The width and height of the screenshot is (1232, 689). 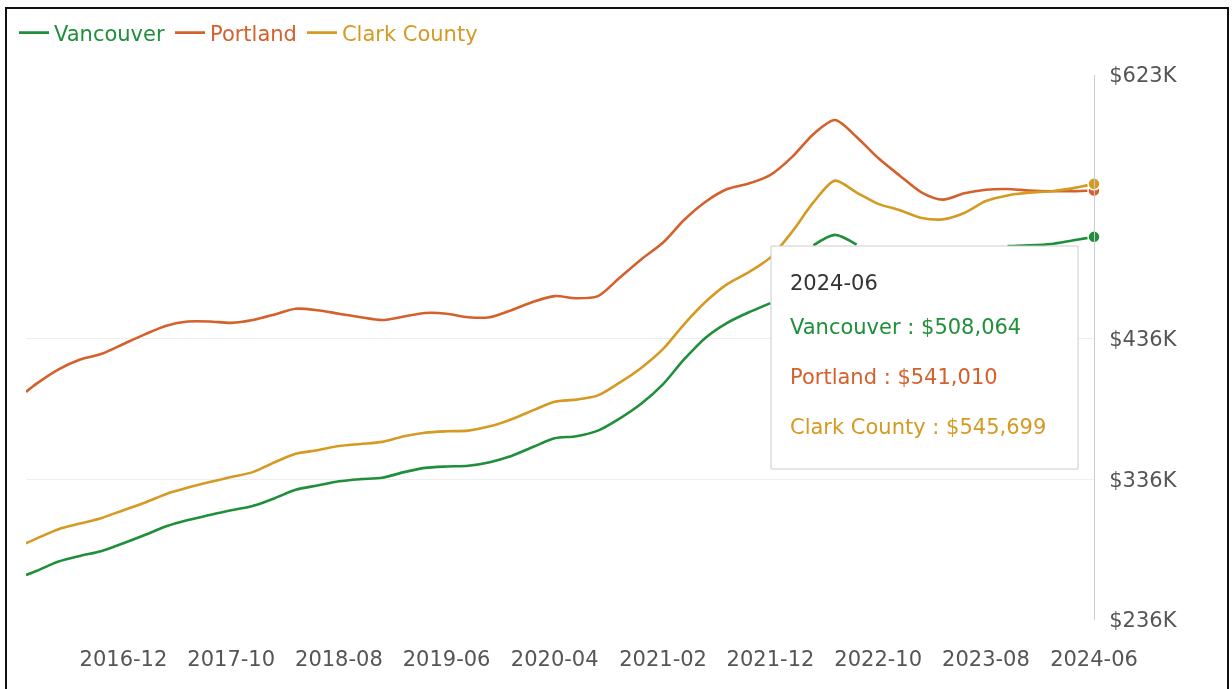 I want to click on x-tick-label: 2023-08, so click(x=986, y=659).